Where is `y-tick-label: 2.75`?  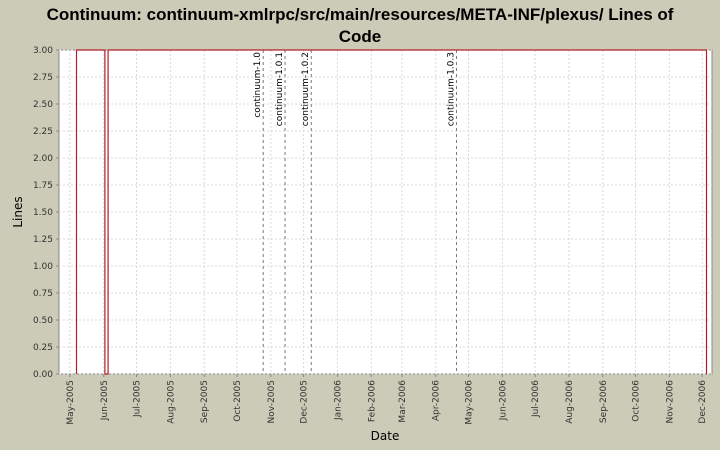 y-tick-label: 2.75 is located at coordinates (43, 78).